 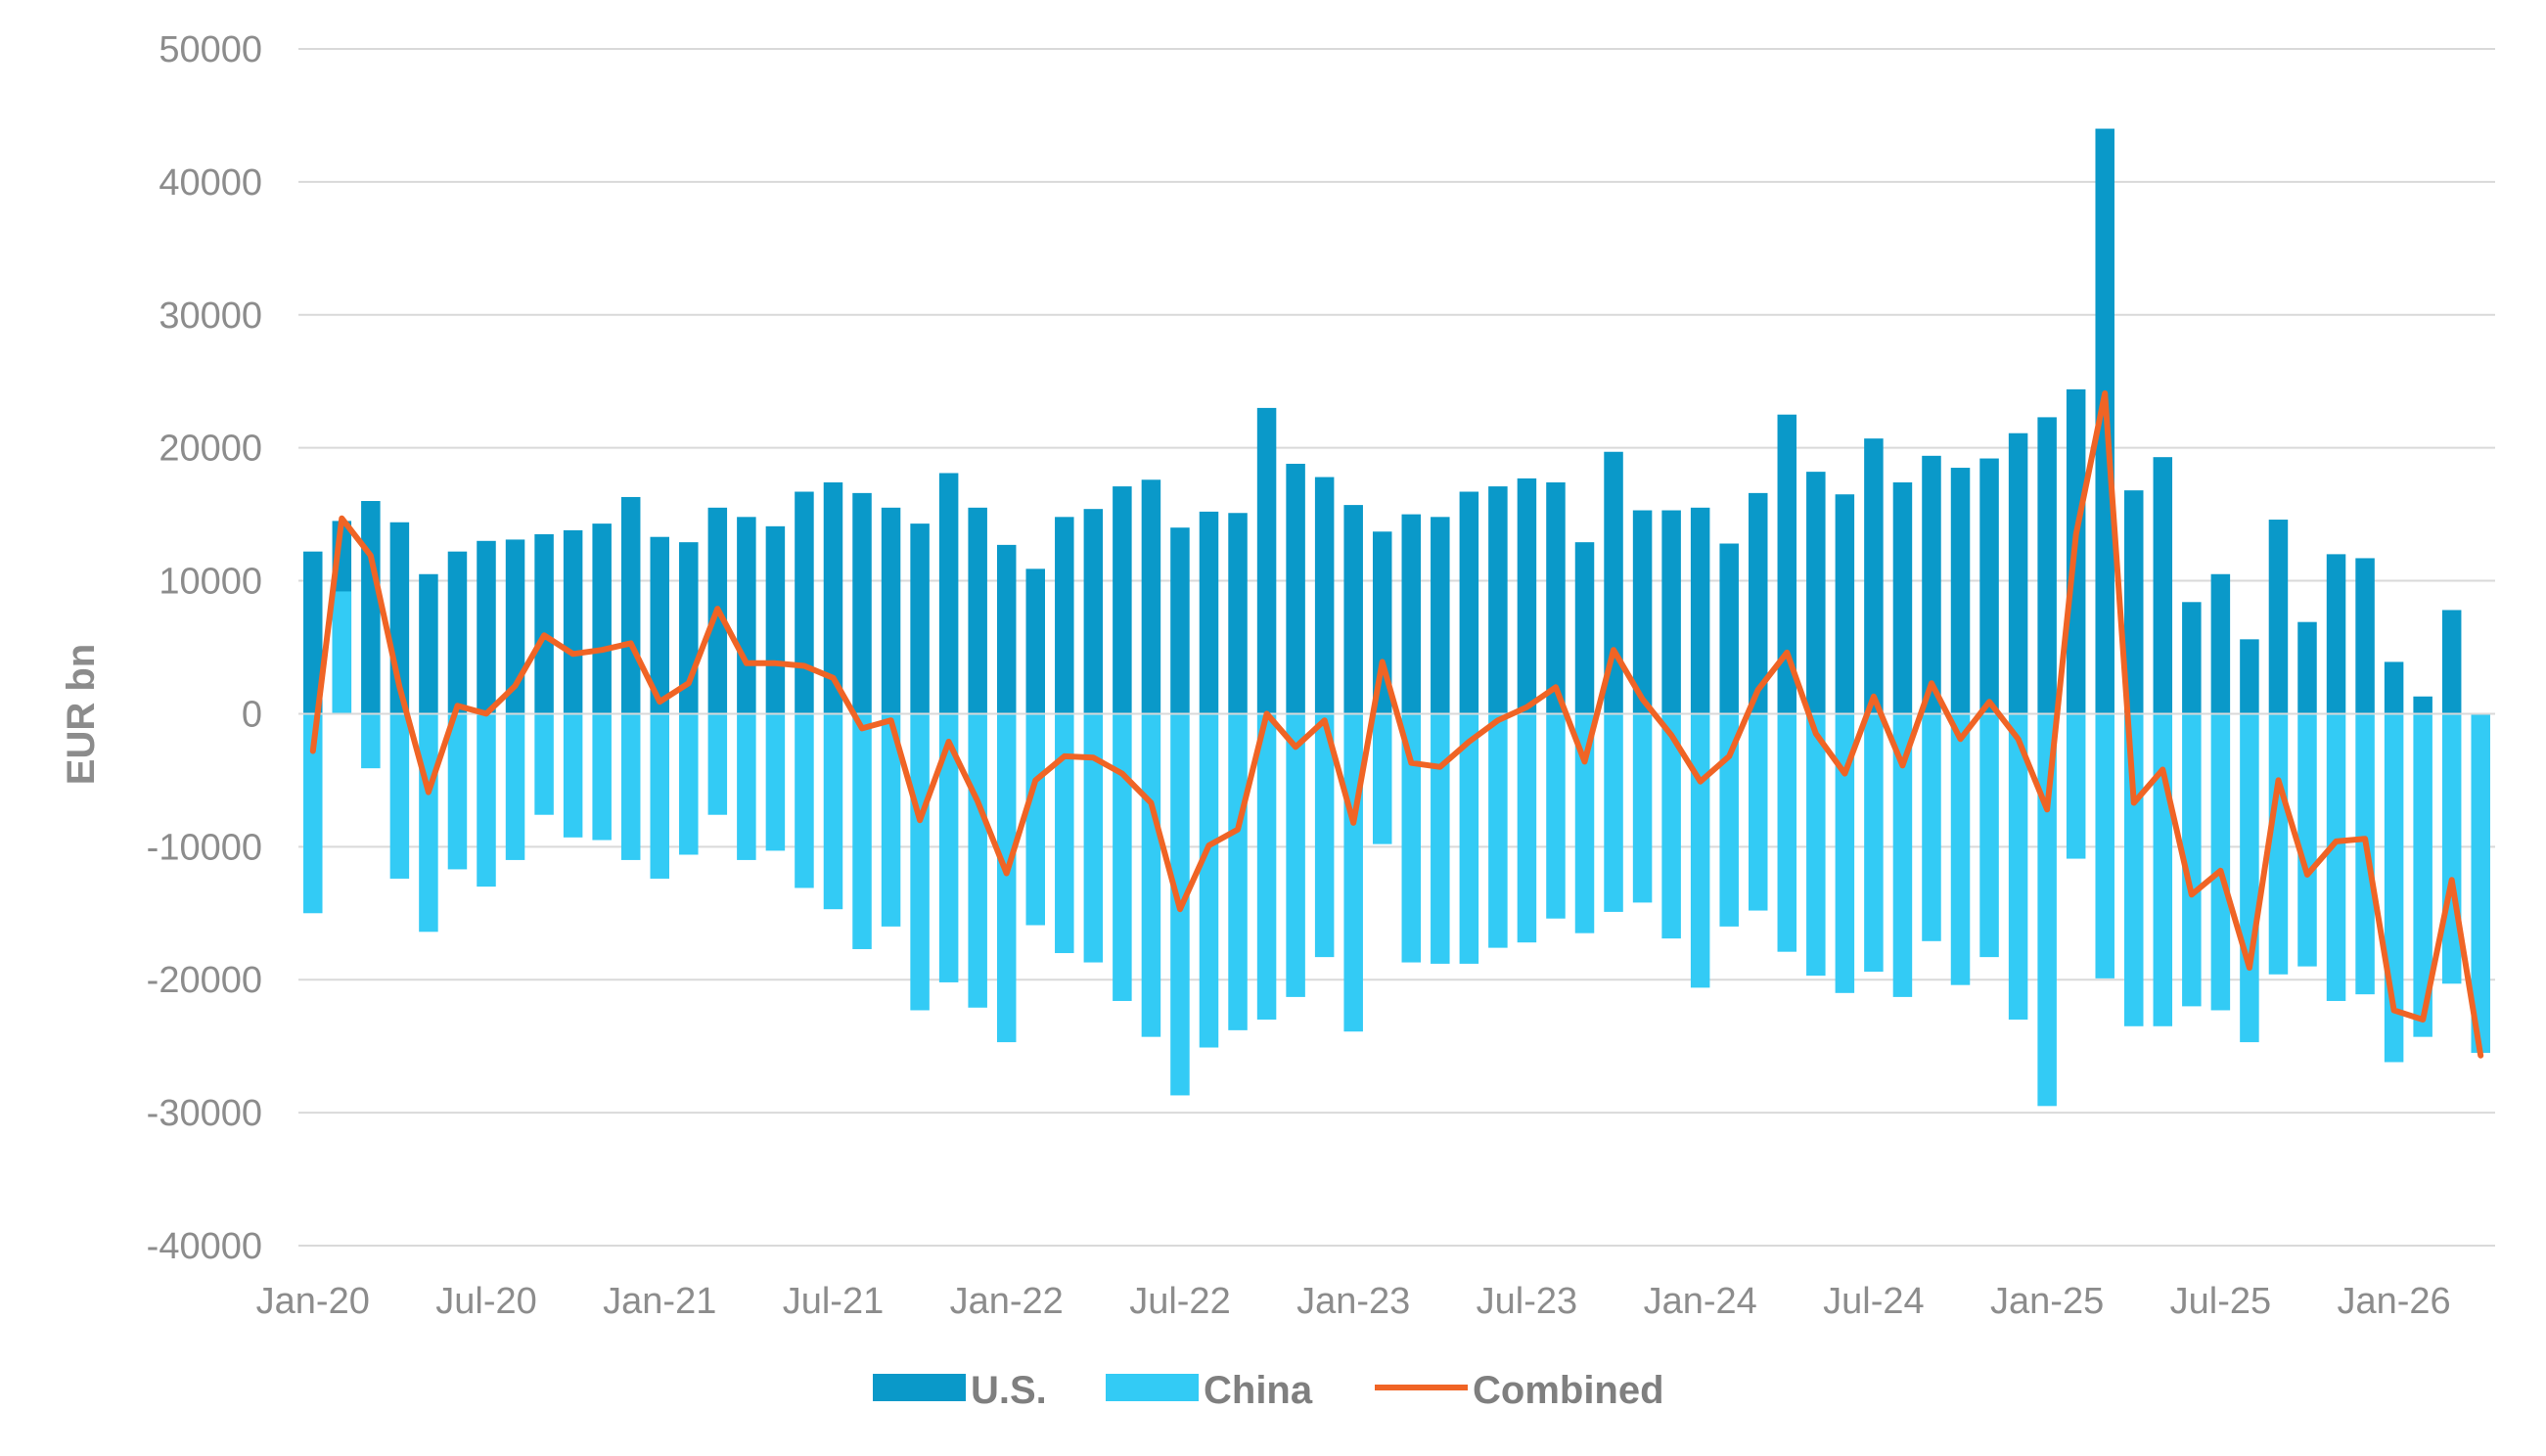 I want to click on x-tick-label: Jul-21, so click(x=834, y=1301).